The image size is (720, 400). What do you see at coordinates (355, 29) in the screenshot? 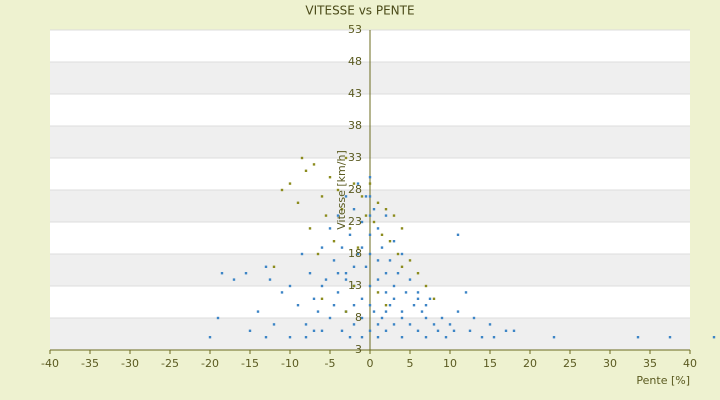
I see `y-tick-label: 53` at bounding box center [355, 29].